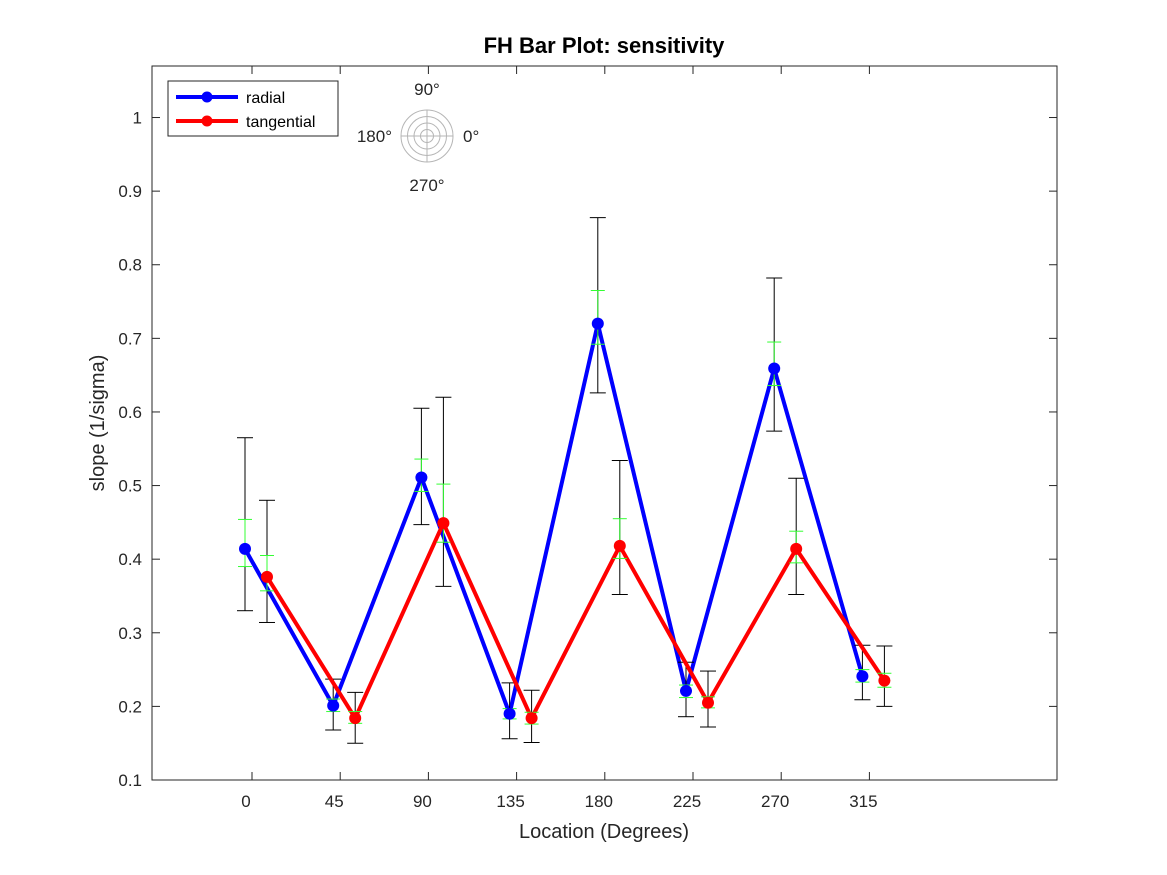 The height and width of the screenshot is (875, 1167). I want to click on polar-label-180: 180°, so click(374, 136).